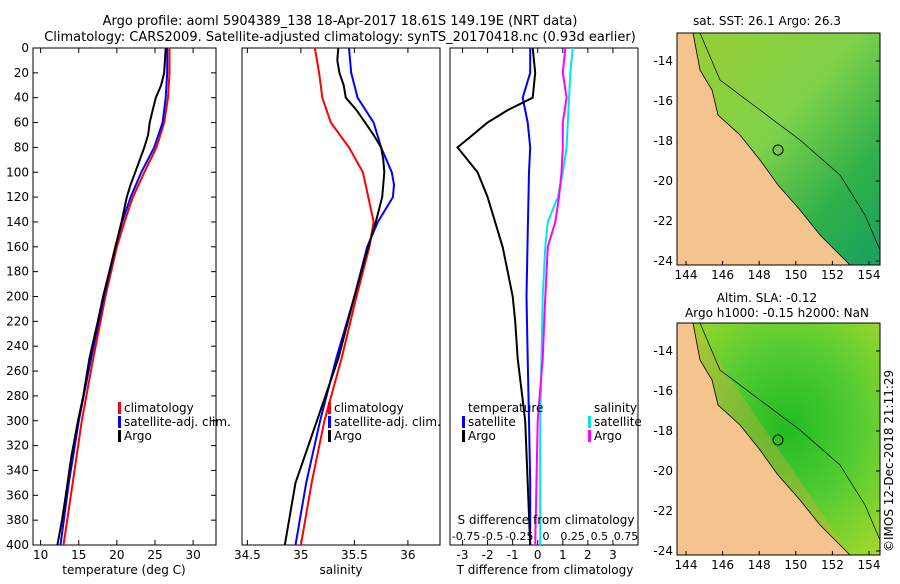 Image resolution: width=900 pixels, height=584 pixels. I want to click on x-tick-label: -1, so click(513, 555).